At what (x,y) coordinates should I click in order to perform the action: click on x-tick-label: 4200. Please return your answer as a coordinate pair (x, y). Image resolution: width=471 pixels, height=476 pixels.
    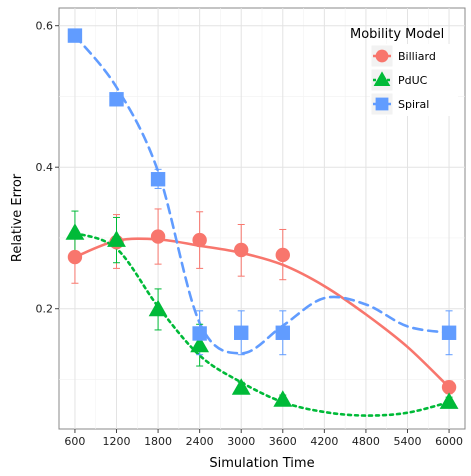
    Looking at the image, I should click on (324, 441).